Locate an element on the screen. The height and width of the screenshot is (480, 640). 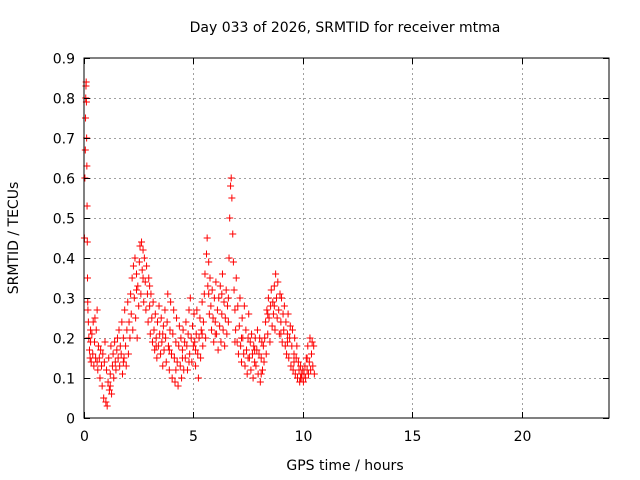
x-tick-label: 20 is located at coordinates (523, 437).